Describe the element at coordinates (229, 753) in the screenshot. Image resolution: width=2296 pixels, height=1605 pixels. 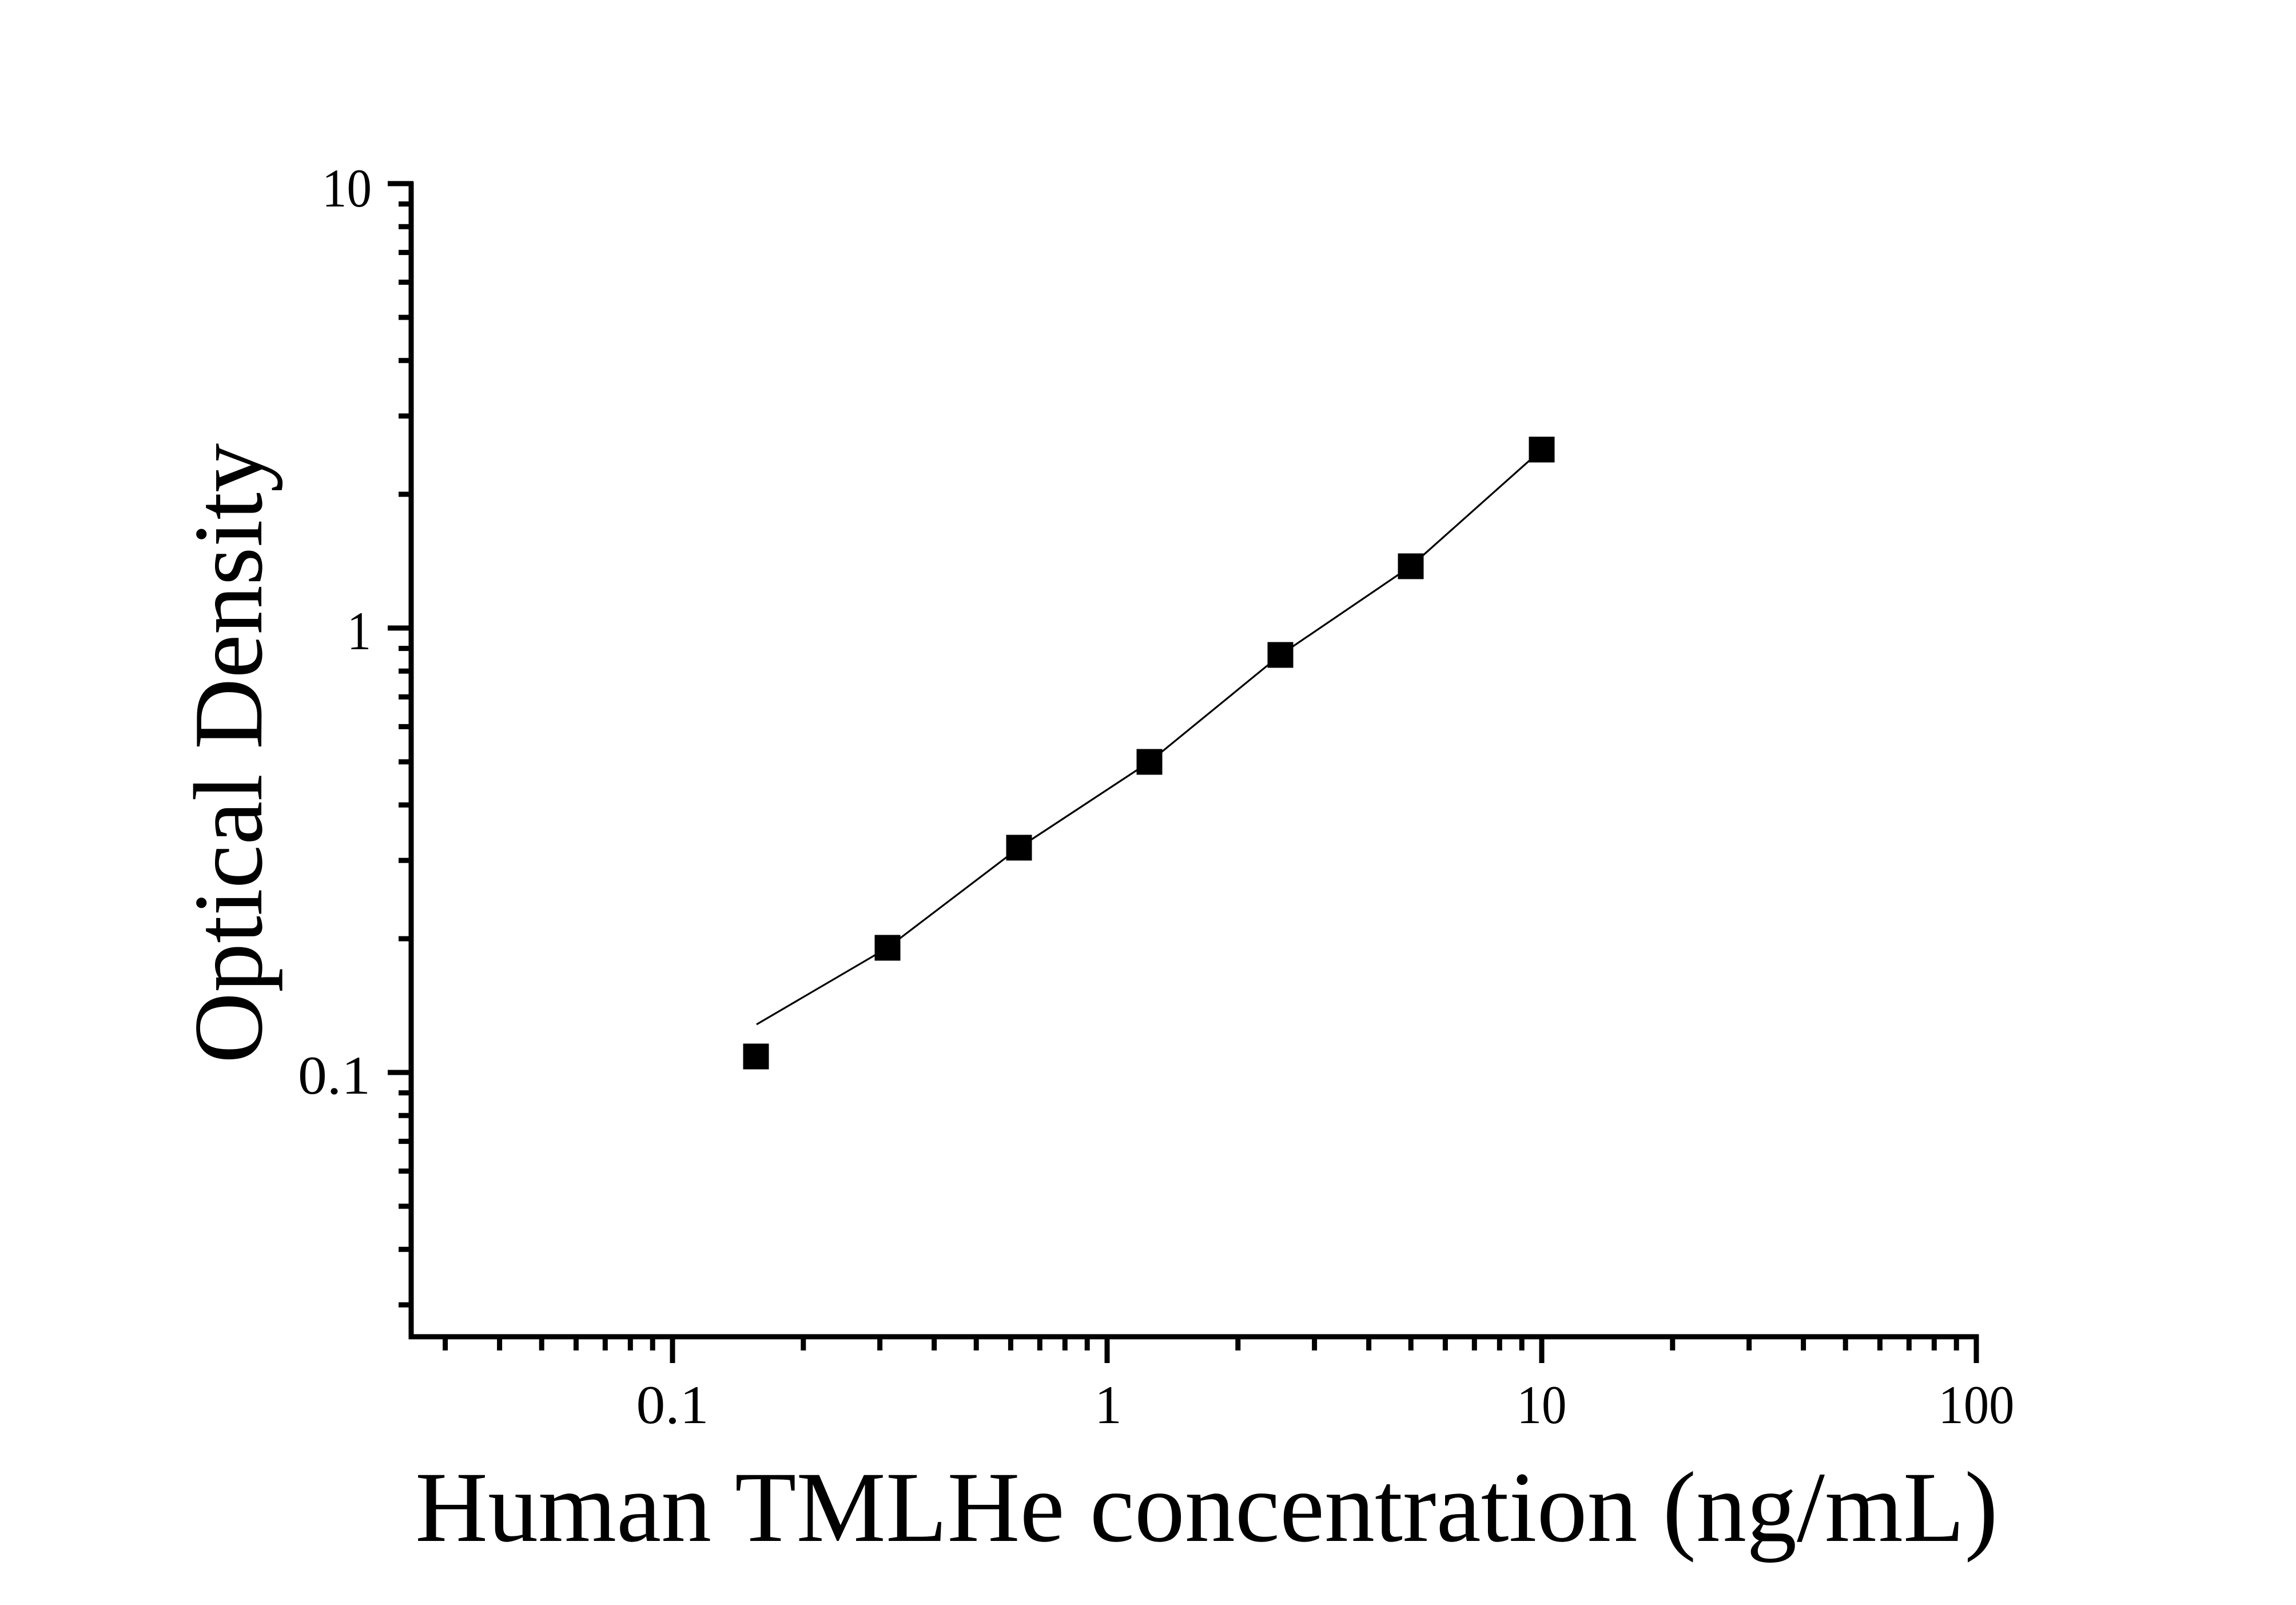
I see `svg-text: Optical Density` at that location.